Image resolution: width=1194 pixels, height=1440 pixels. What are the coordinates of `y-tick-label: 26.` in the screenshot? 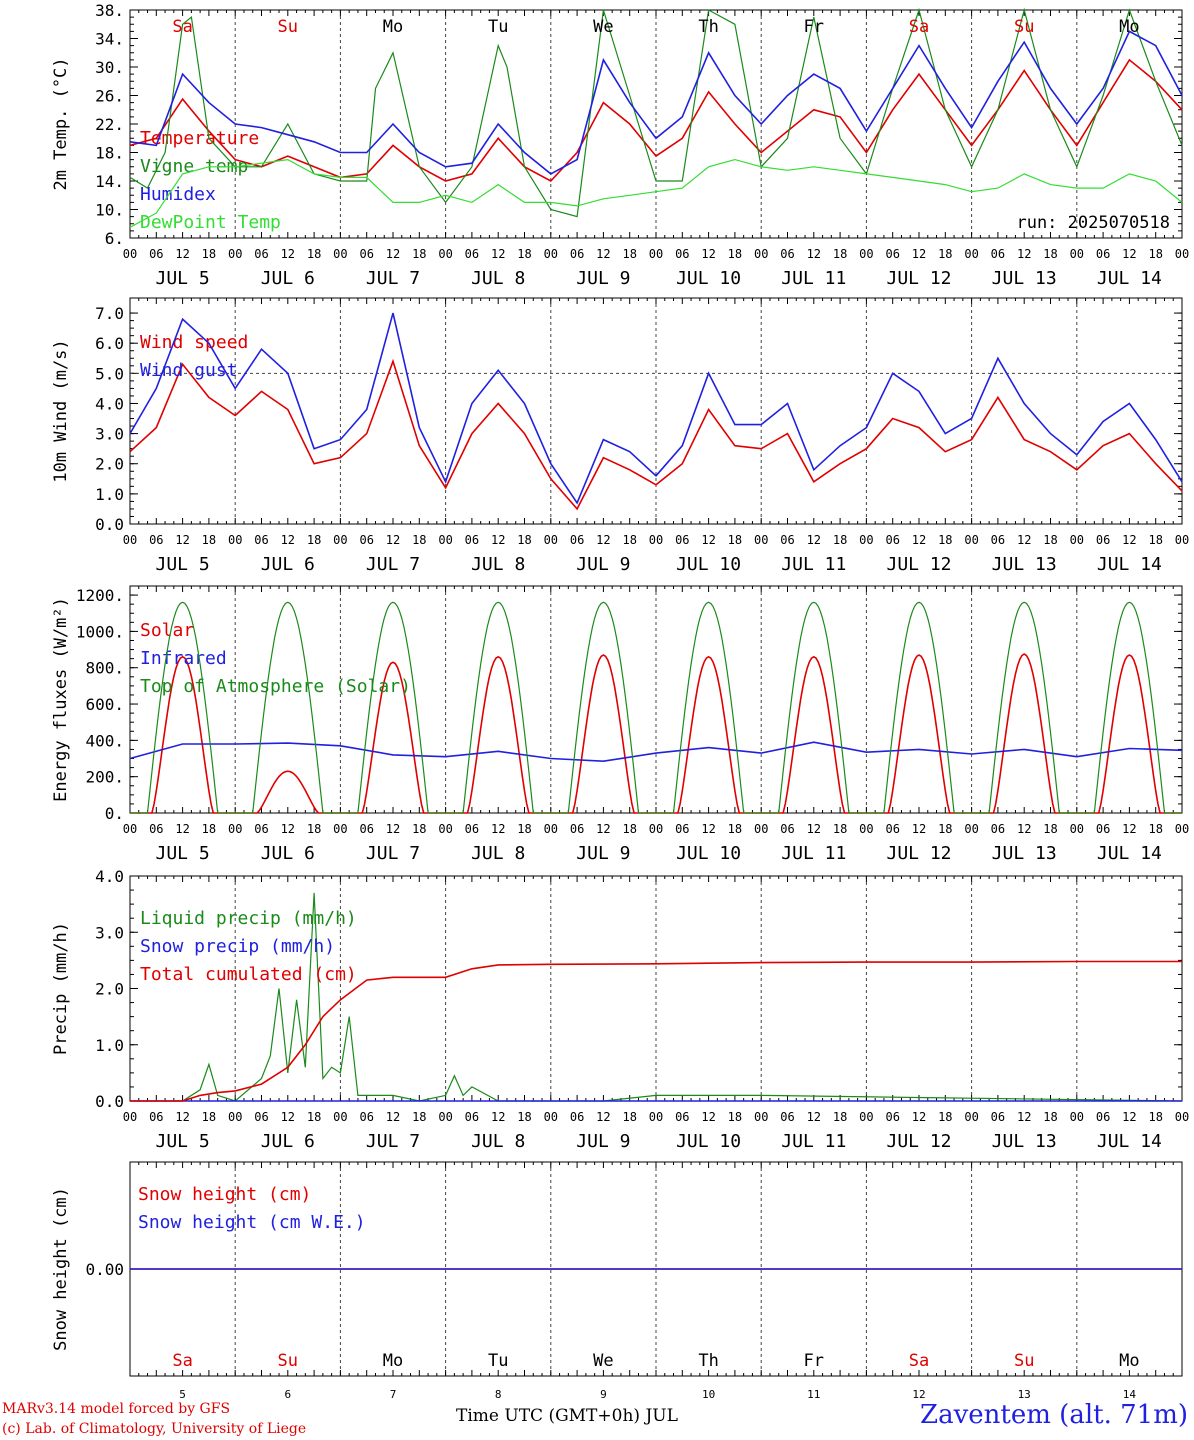 It's located at (109, 96).